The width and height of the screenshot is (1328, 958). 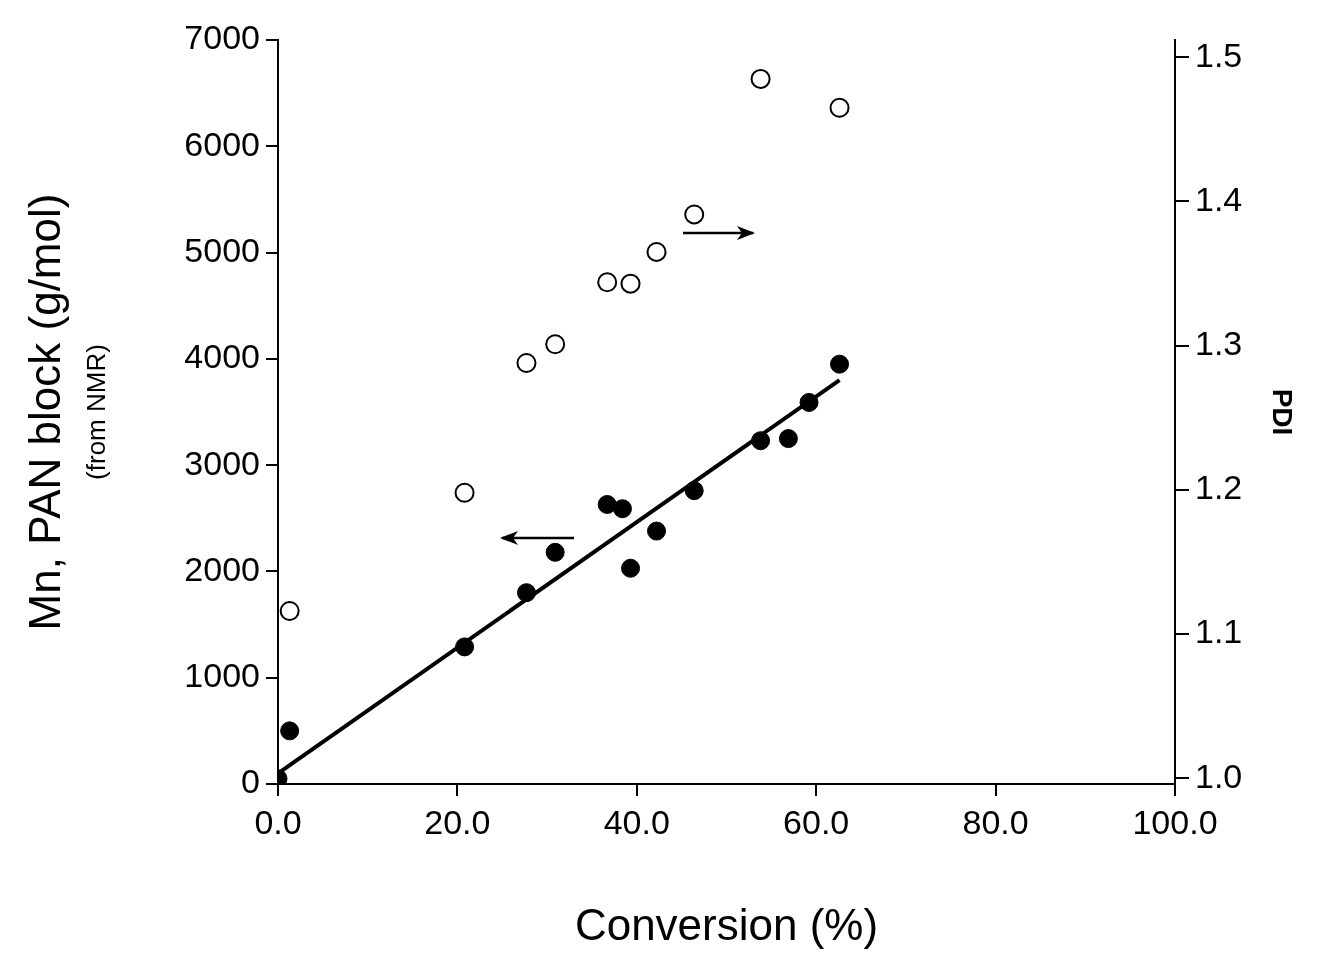 I want to click on y2-tick-label: 1.1, so click(x=1219, y=631).